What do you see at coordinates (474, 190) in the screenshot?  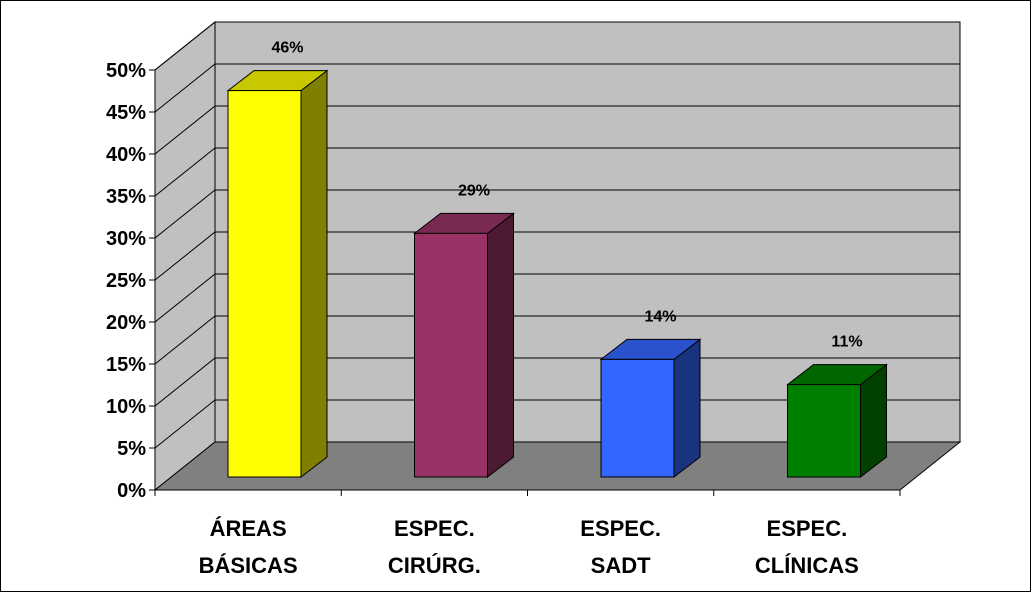 I see `data-label: 29%` at bounding box center [474, 190].